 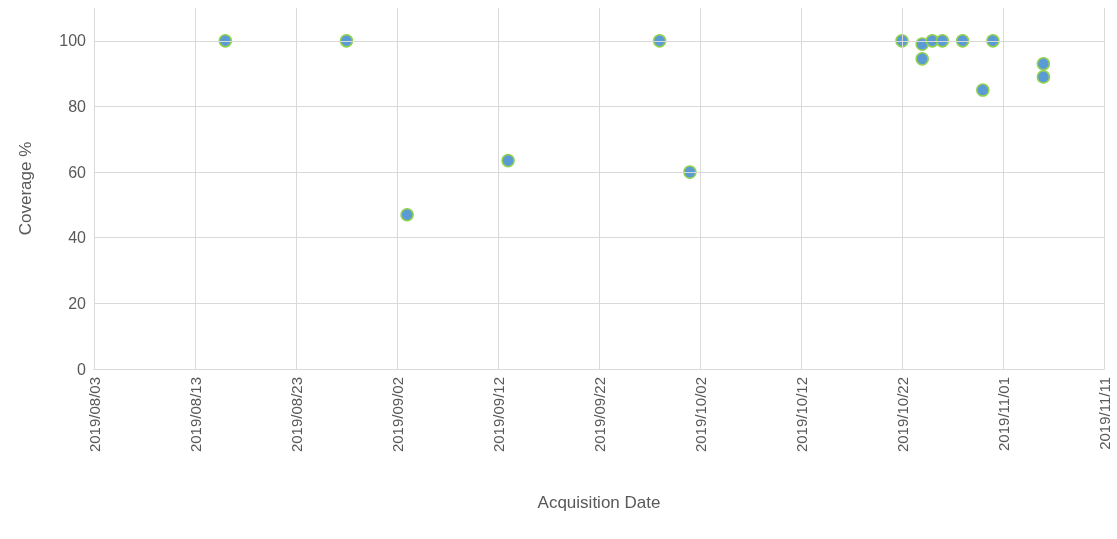 What do you see at coordinates (77, 238) in the screenshot?
I see `y-tick-label: 40` at bounding box center [77, 238].